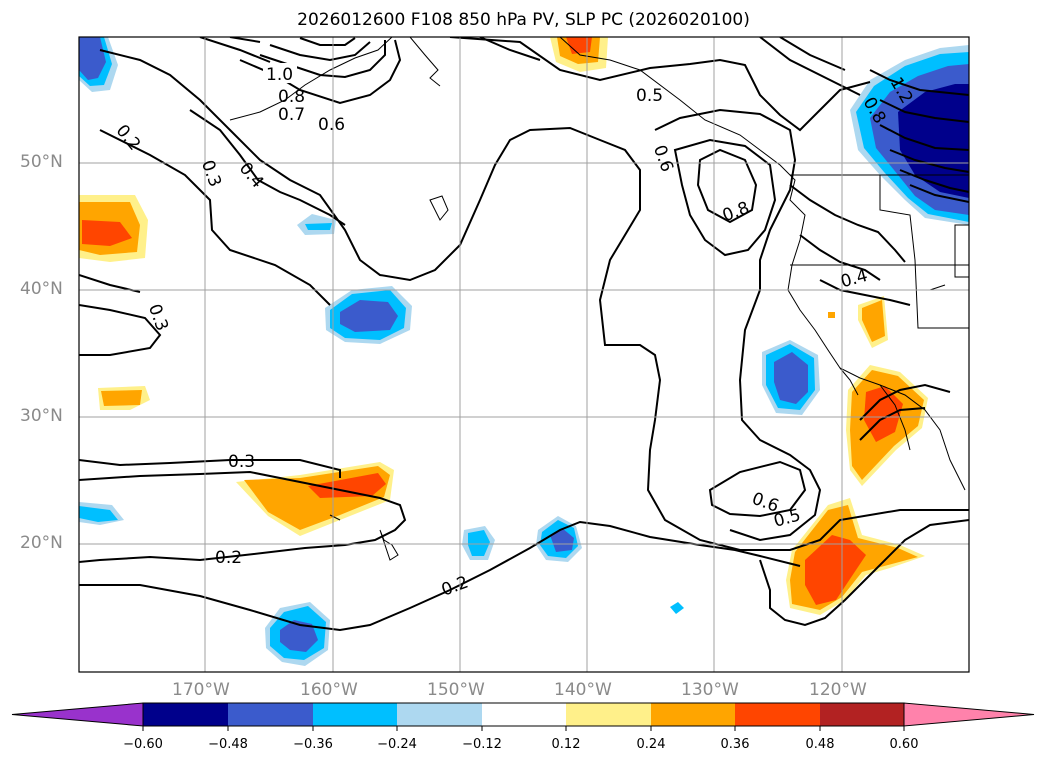 This screenshot has width=1047, height=765. I want to click on lon-label: 150°W, so click(456, 690).